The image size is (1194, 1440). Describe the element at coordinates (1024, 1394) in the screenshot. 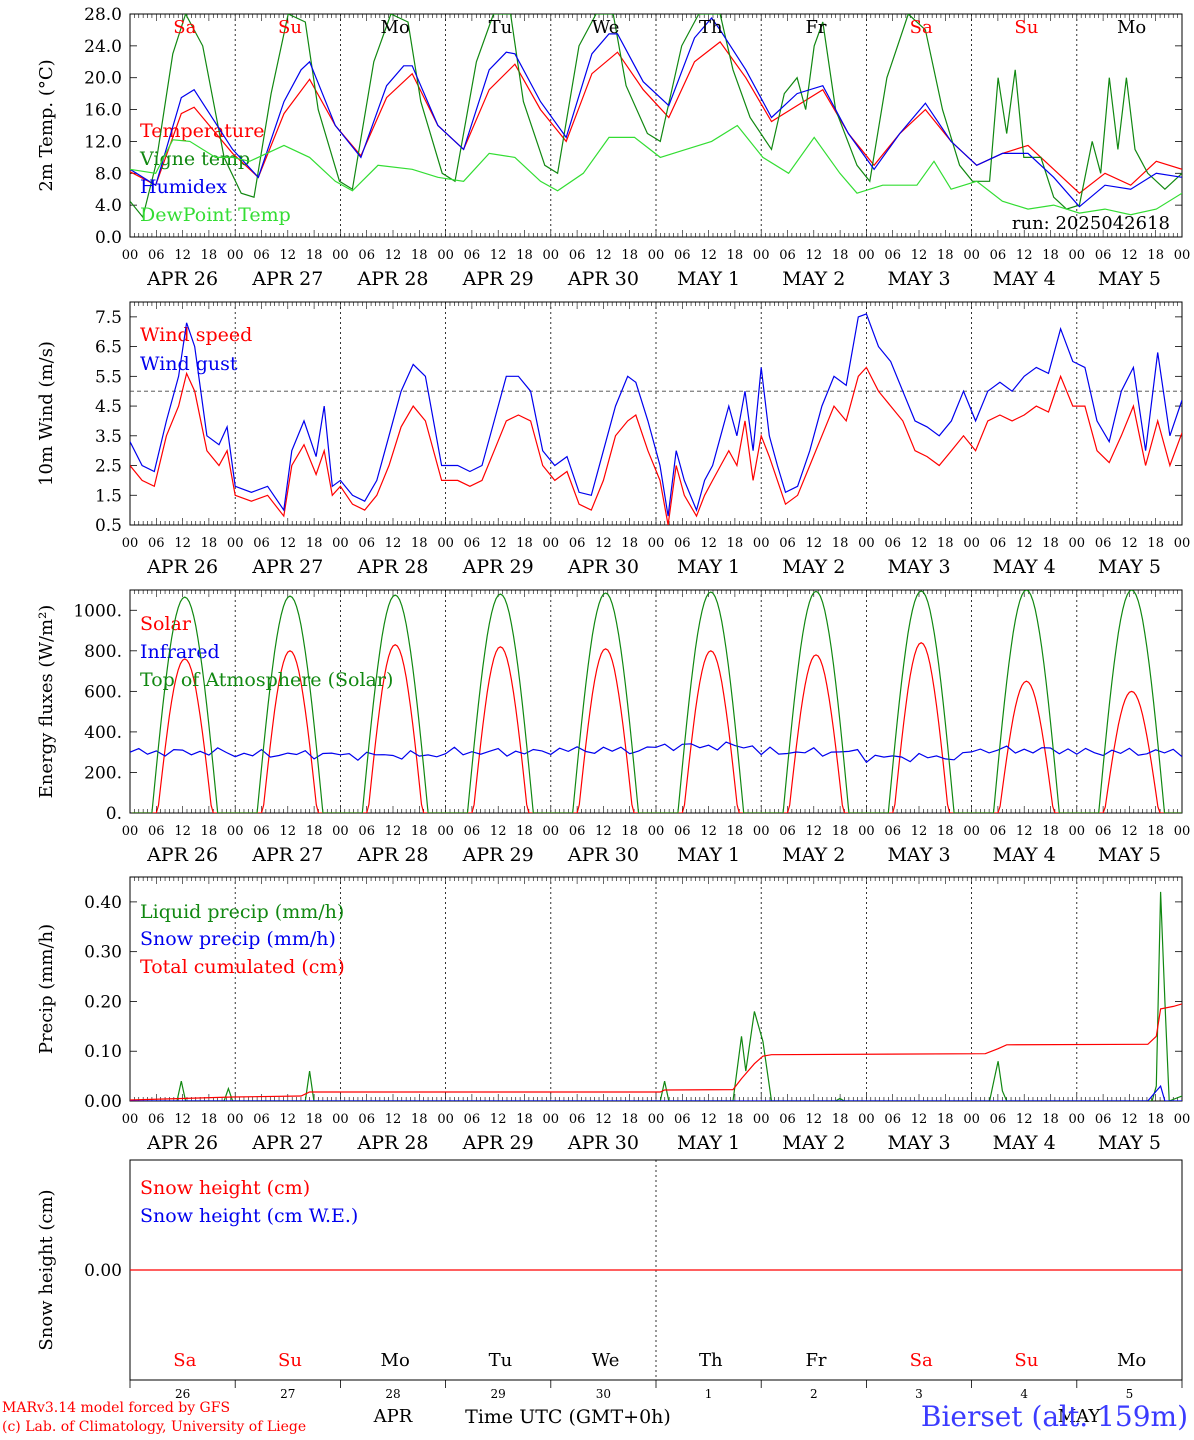

I see `bottom-day-number: 4` at that location.